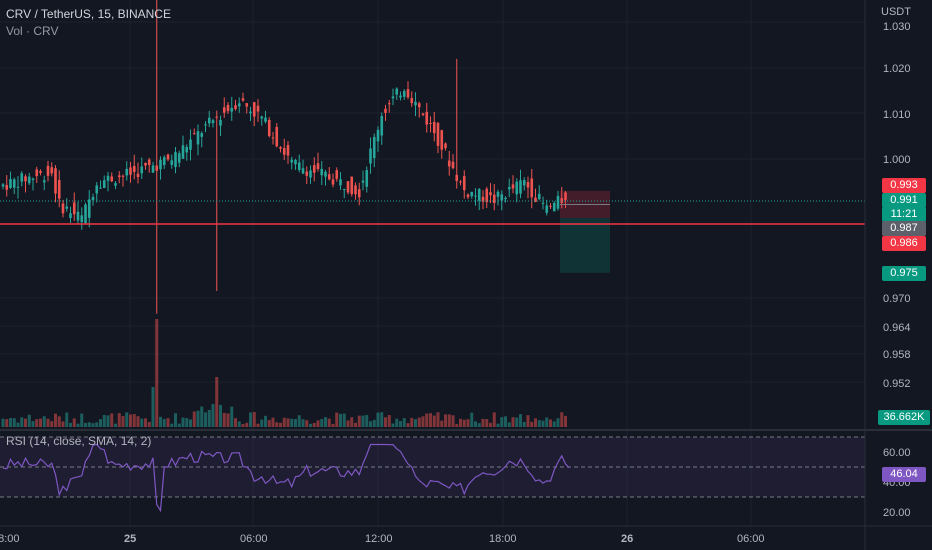  What do you see at coordinates (897, 453) in the screenshot?
I see `rsi-tick: 60.00` at bounding box center [897, 453].